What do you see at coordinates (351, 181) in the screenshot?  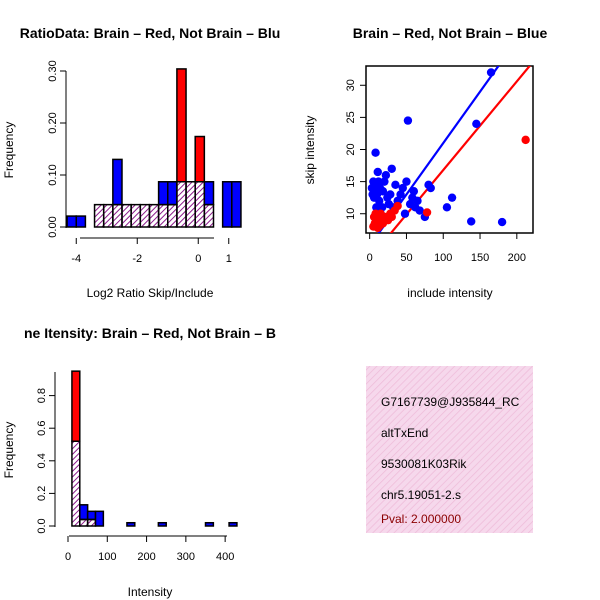 I see `scatter-ytick-label-1: 15` at bounding box center [351, 181].